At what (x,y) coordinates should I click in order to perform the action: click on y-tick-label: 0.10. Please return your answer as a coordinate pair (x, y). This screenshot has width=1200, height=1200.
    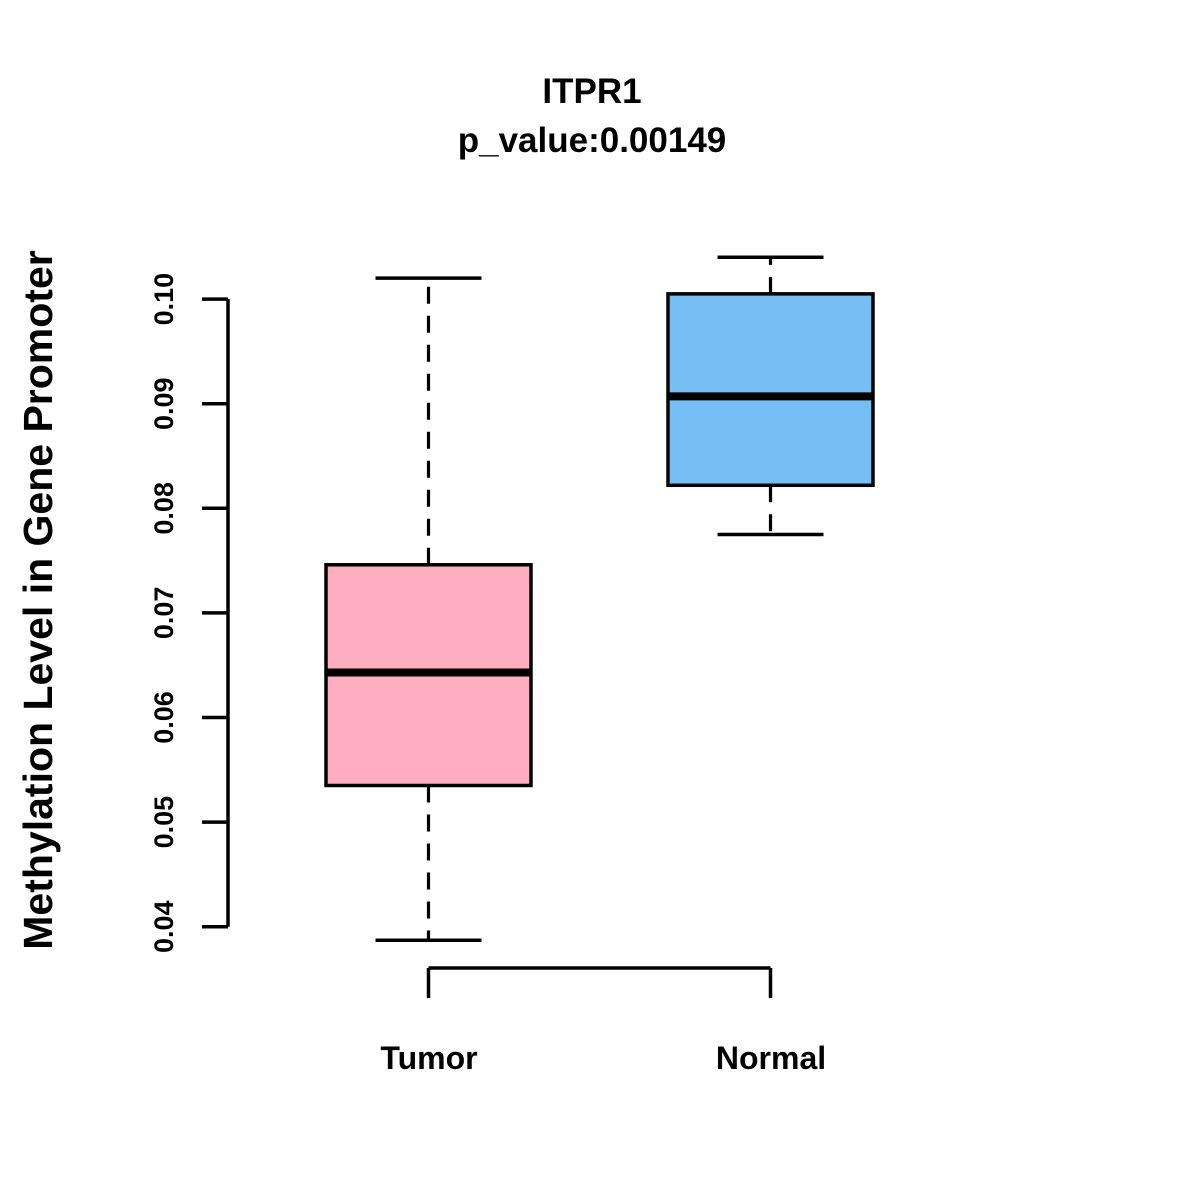
    Looking at the image, I should click on (164, 299).